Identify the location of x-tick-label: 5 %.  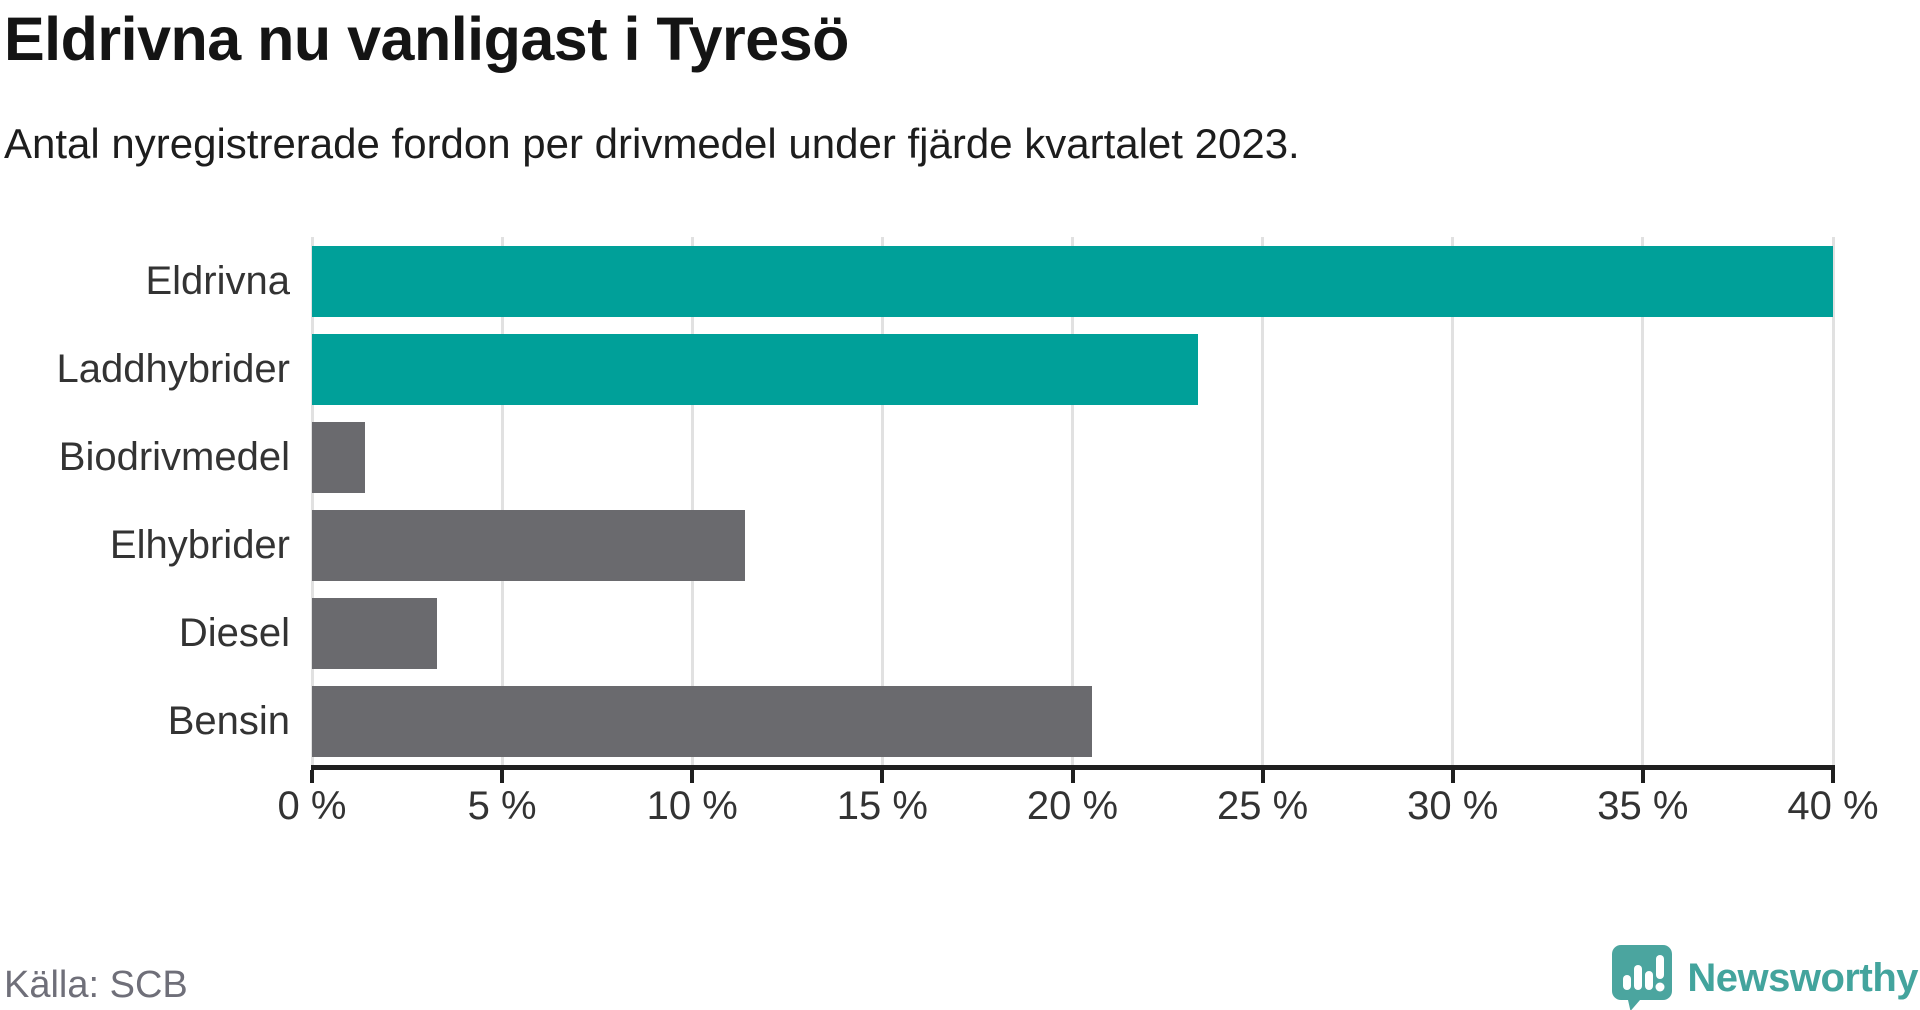
(502, 806).